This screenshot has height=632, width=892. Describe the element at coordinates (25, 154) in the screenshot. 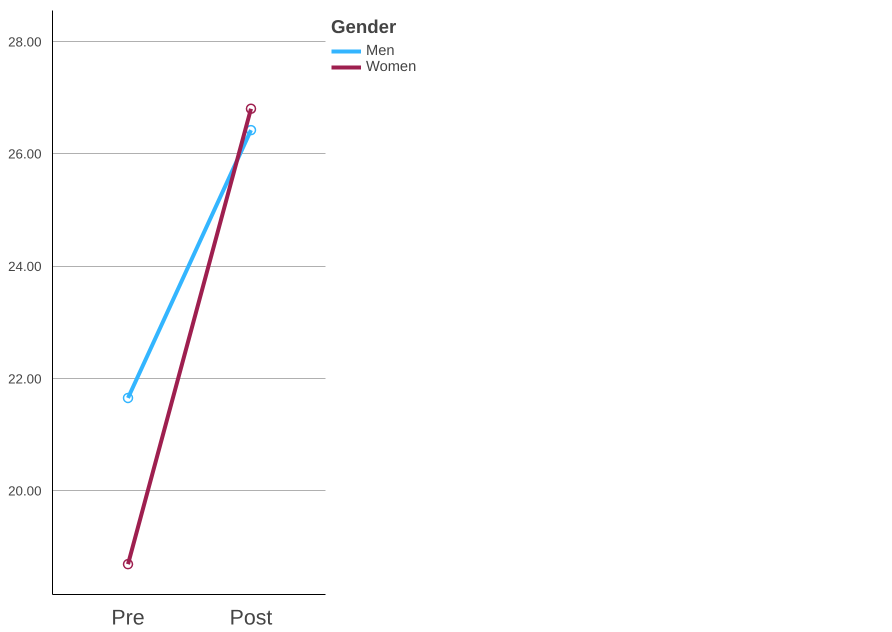

I see `y-tick-label: 26.00` at that location.